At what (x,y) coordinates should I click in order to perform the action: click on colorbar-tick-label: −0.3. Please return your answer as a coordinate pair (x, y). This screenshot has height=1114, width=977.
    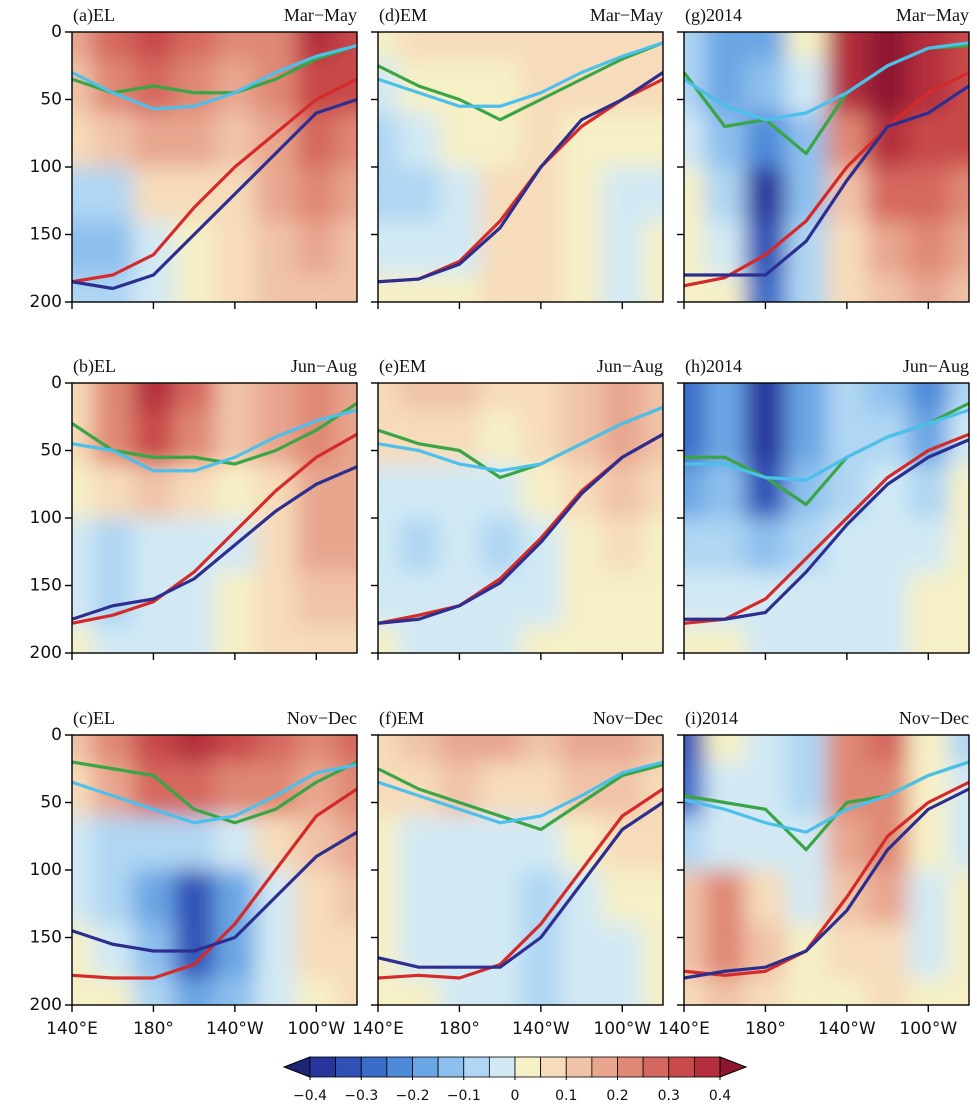
    Looking at the image, I should click on (361, 1096).